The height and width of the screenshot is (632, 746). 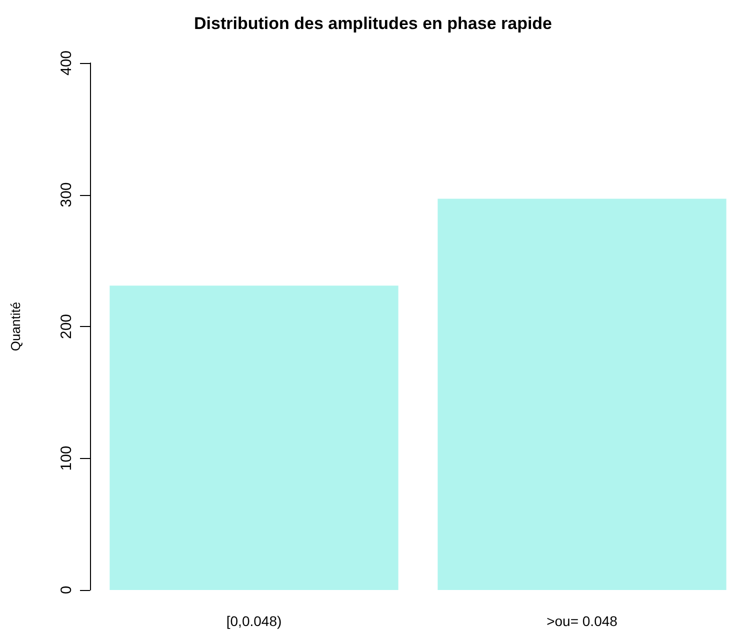 What do you see at coordinates (66, 195) in the screenshot?
I see `y-tick-label: 300` at bounding box center [66, 195].